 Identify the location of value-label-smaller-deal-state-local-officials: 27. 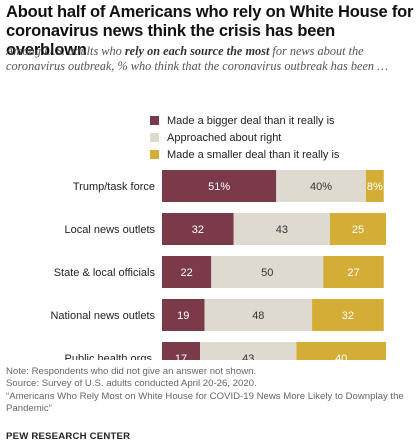
(353, 273).